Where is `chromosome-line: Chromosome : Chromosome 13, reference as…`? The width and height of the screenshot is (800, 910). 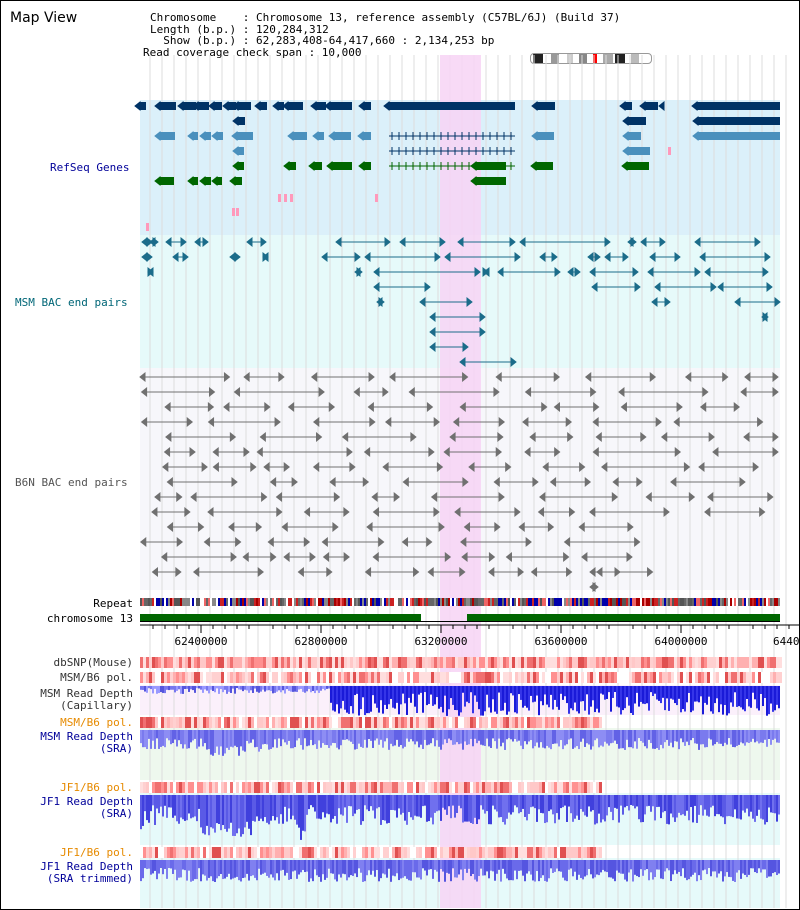 chromosome-line: Chromosome : Chromosome 13, reference as… is located at coordinates (385, 17).